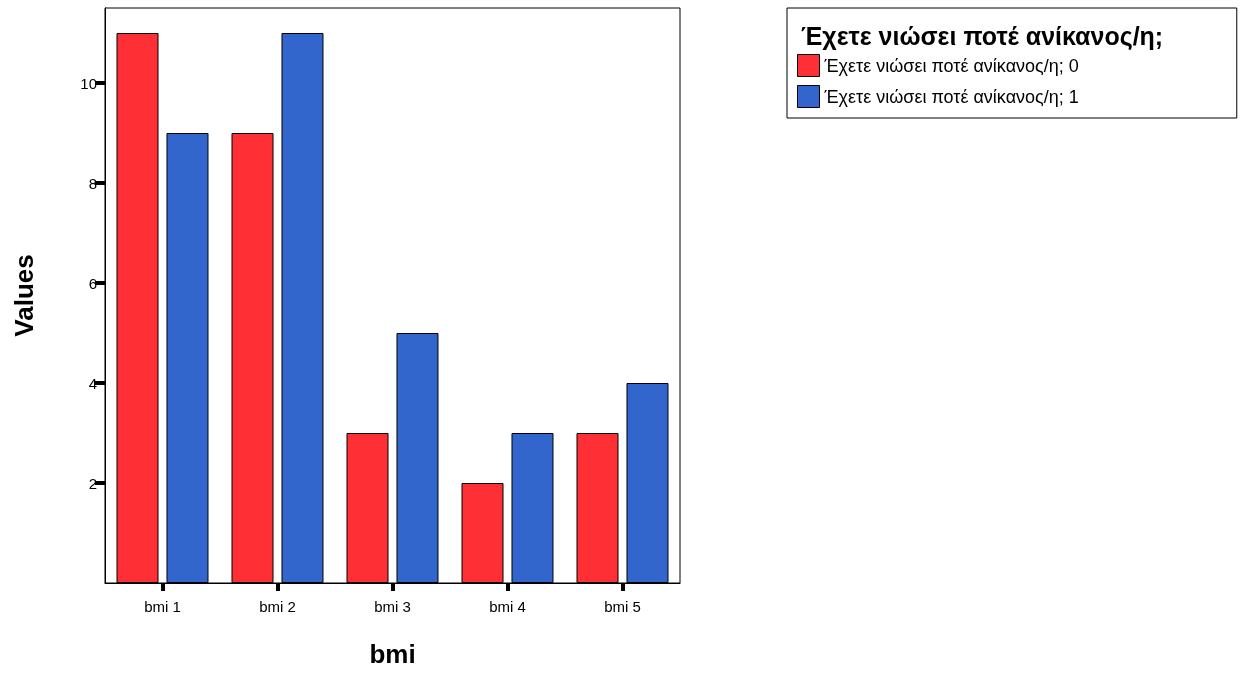 The width and height of the screenshot is (1254, 675). Describe the element at coordinates (622, 606) in the screenshot. I see `x-tick-label: bmi 5` at that location.